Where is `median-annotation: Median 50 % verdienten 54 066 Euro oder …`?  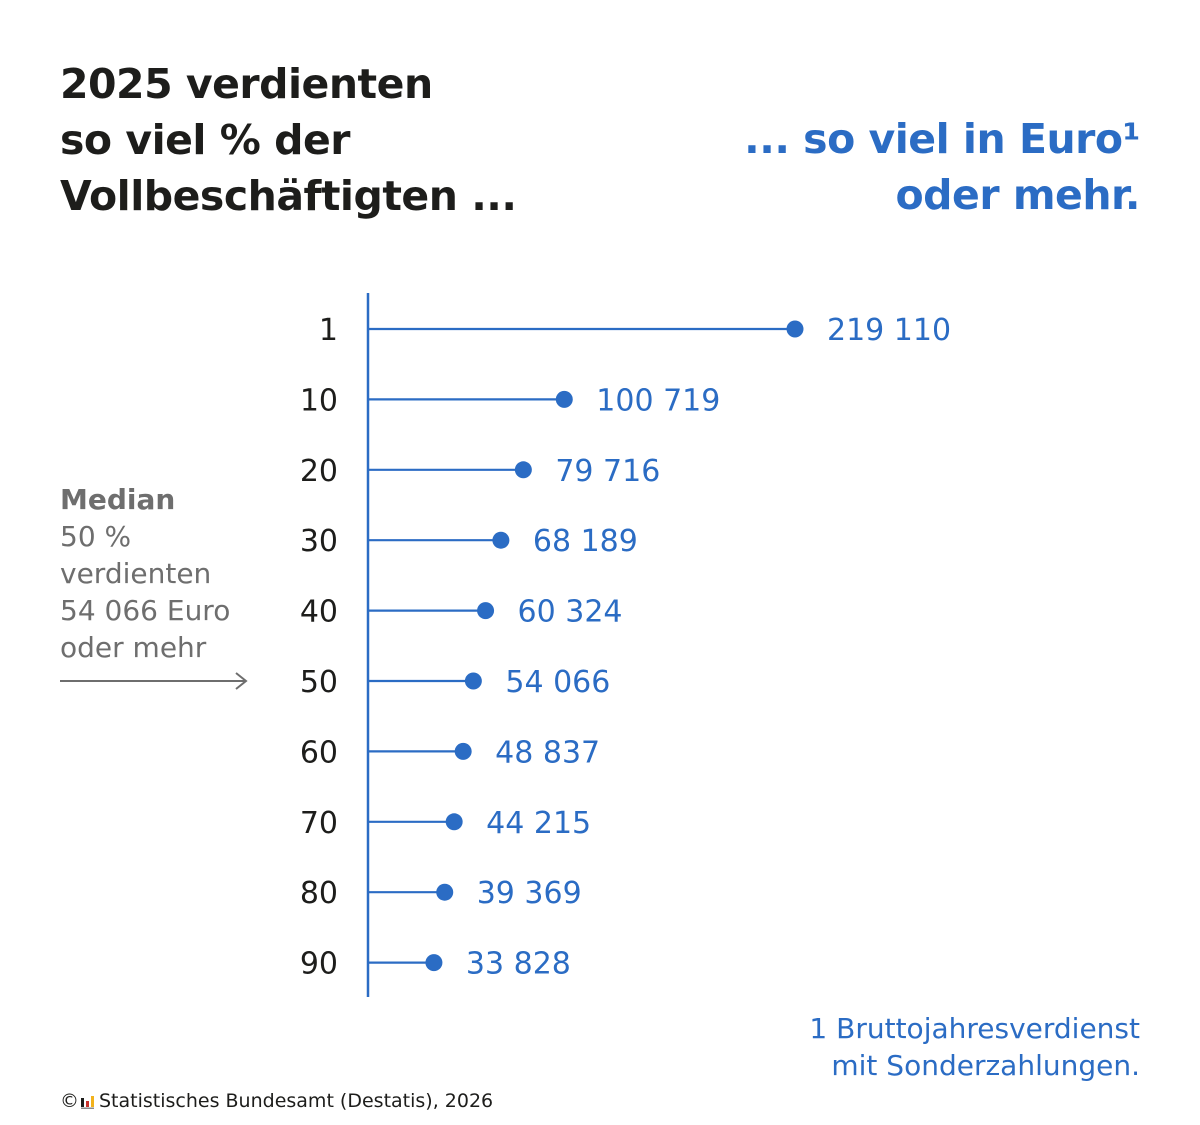
median-annotation: Median 50 % verdienten 54 066 Euro oder … is located at coordinates (175, 573).